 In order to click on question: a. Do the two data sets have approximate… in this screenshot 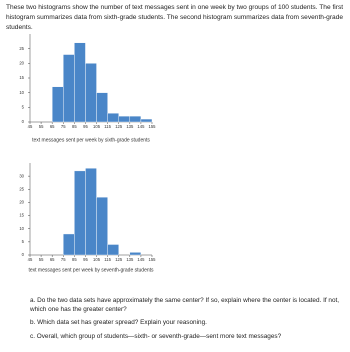, I will do `click(185, 305)`.